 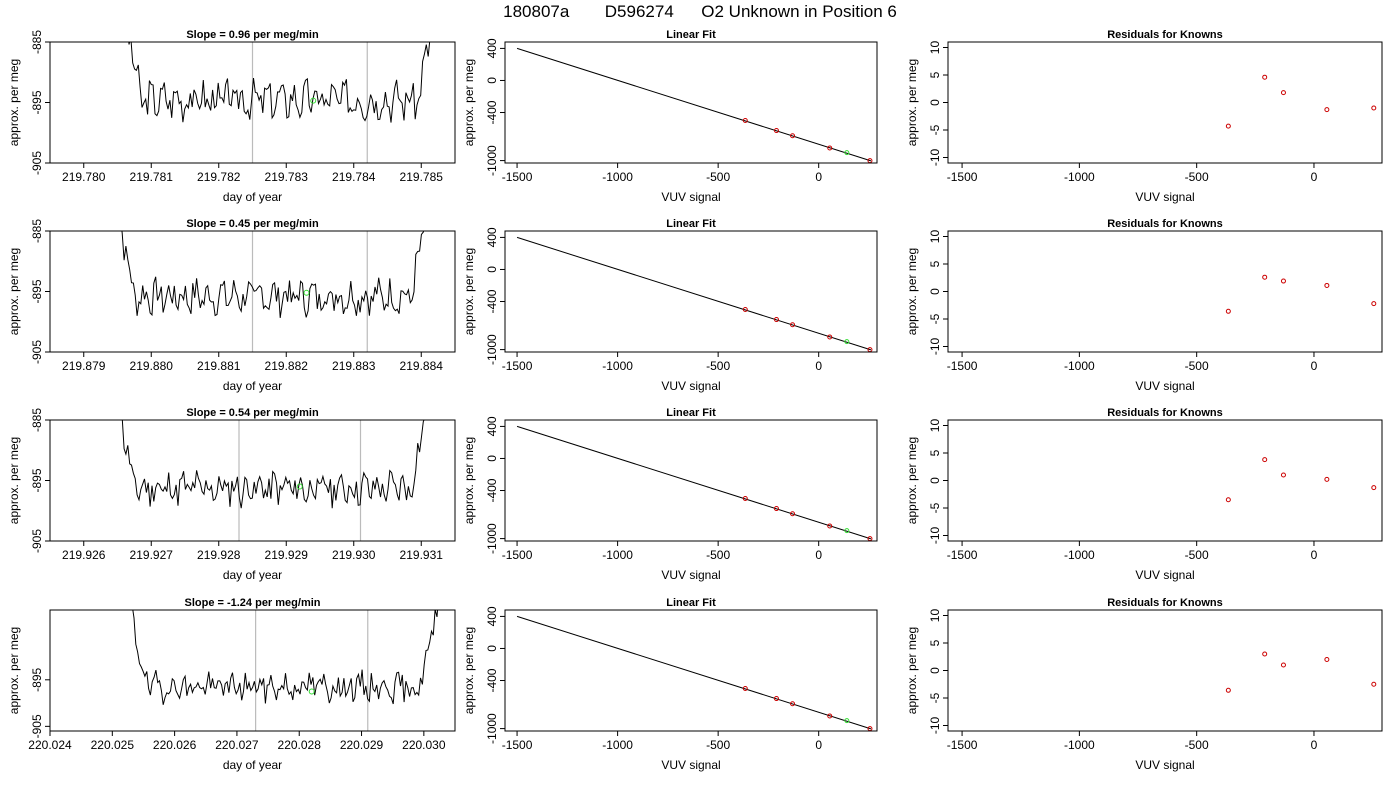 I want to click on x-tick-label: 219.784, so click(x=354, y=177).